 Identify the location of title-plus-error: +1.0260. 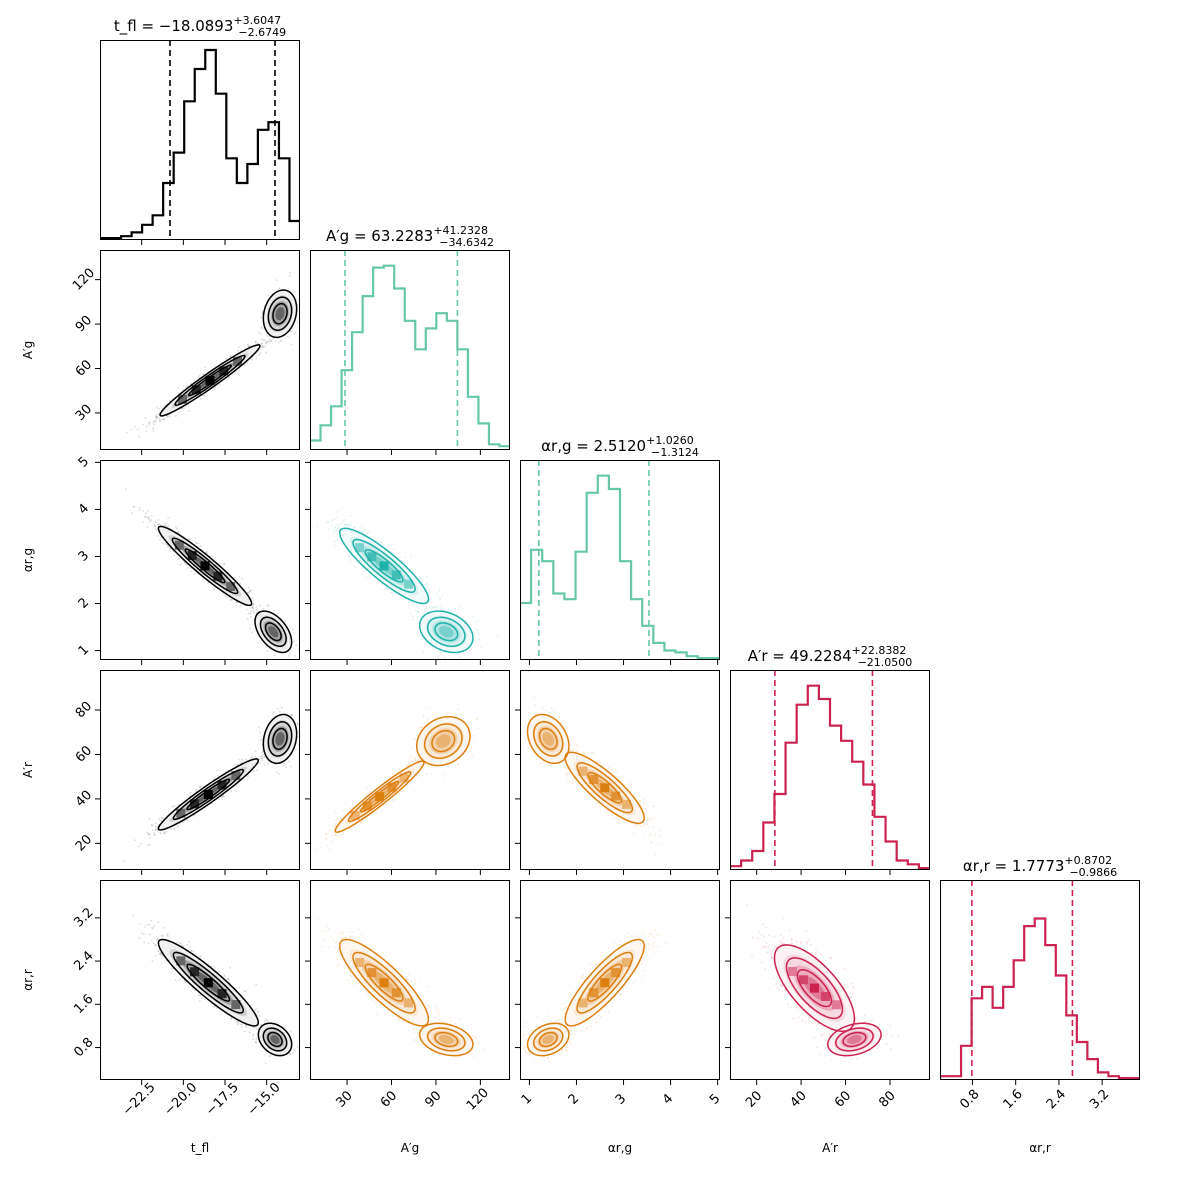
(670, 440).